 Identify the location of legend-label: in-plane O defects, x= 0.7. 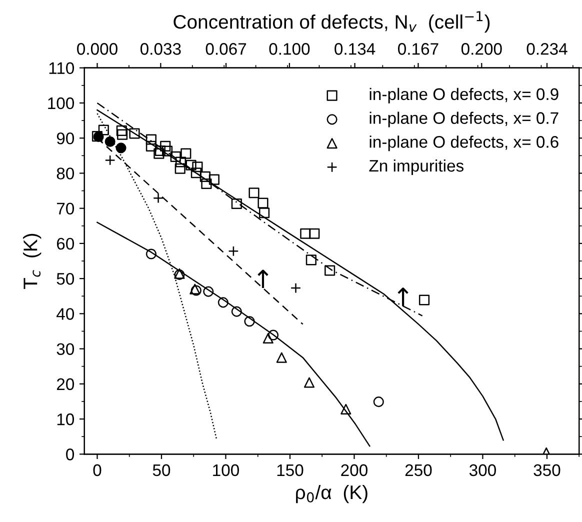
(464, 120).